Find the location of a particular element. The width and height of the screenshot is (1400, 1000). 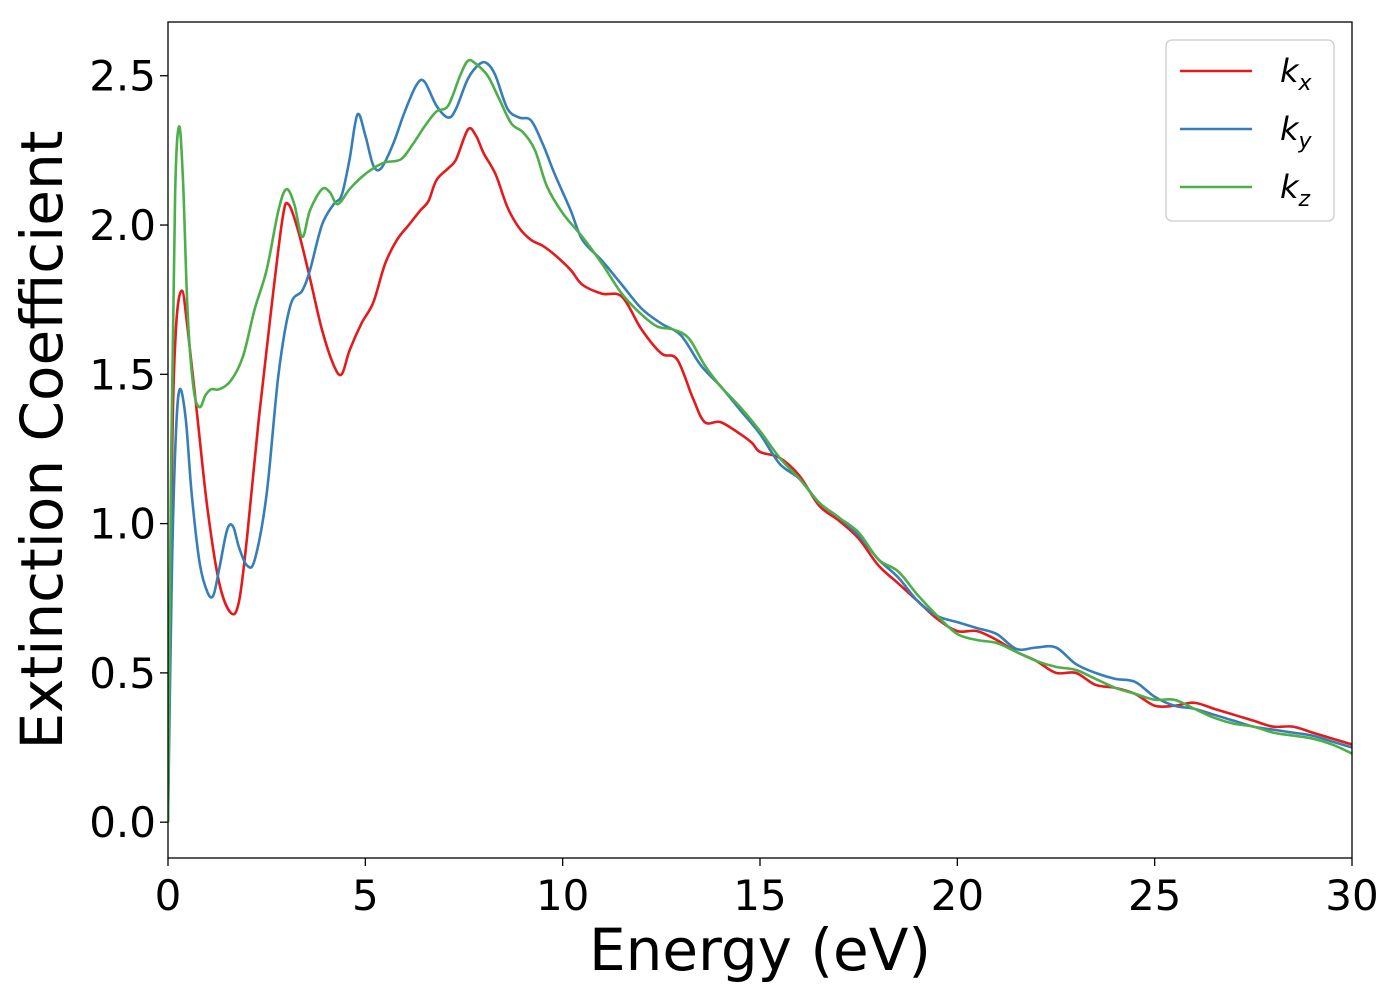

y-tick-label: 2.5 is located at coordinates (122, 76).